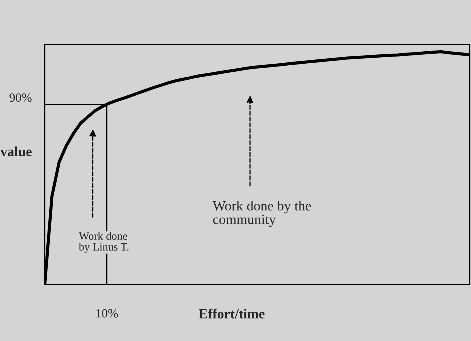  What do you see at coordinates (21, 98) in the screenshot?
I see `text: 90%` at bounding box center [21, 98].